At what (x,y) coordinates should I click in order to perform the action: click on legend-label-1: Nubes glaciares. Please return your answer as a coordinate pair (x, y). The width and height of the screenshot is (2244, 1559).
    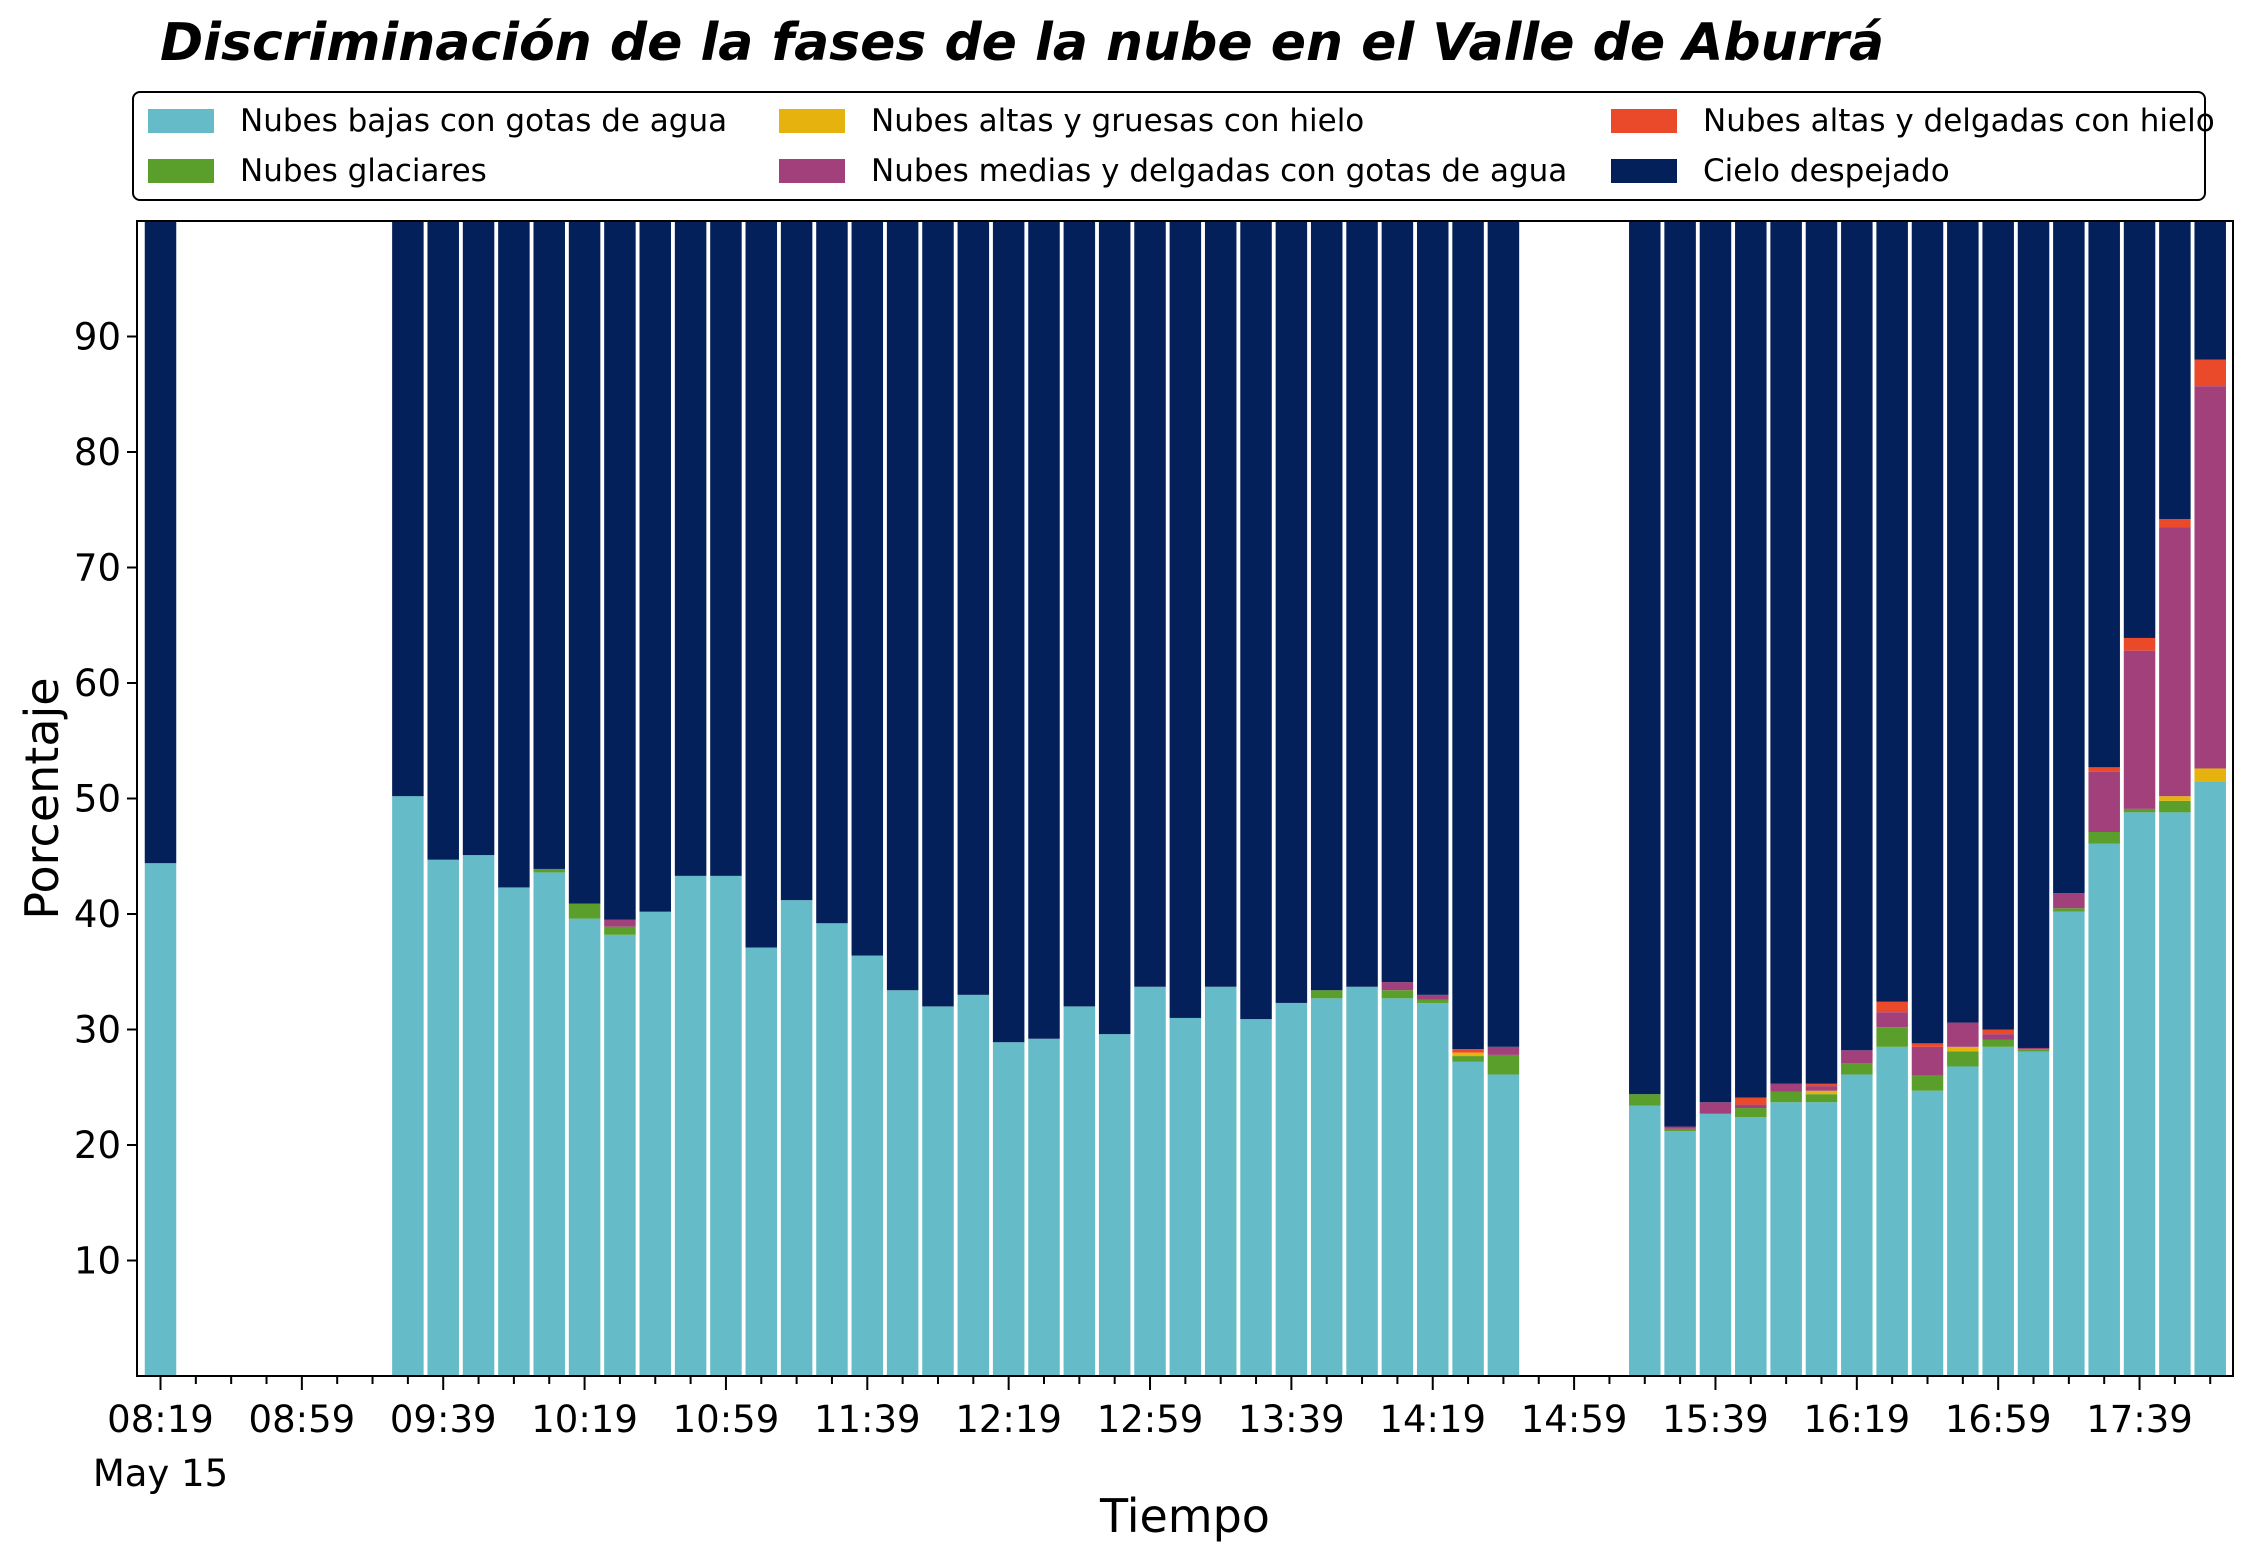
    Looking at the image, I should click on (363, 171).